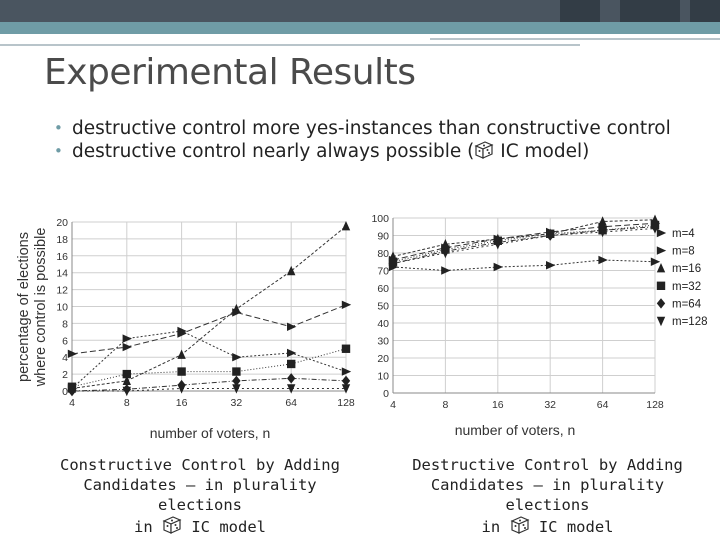  Describe the element at coordinates (210, 433) in the screenshot. I see `x-axis-label: number of voters, n` at that location.